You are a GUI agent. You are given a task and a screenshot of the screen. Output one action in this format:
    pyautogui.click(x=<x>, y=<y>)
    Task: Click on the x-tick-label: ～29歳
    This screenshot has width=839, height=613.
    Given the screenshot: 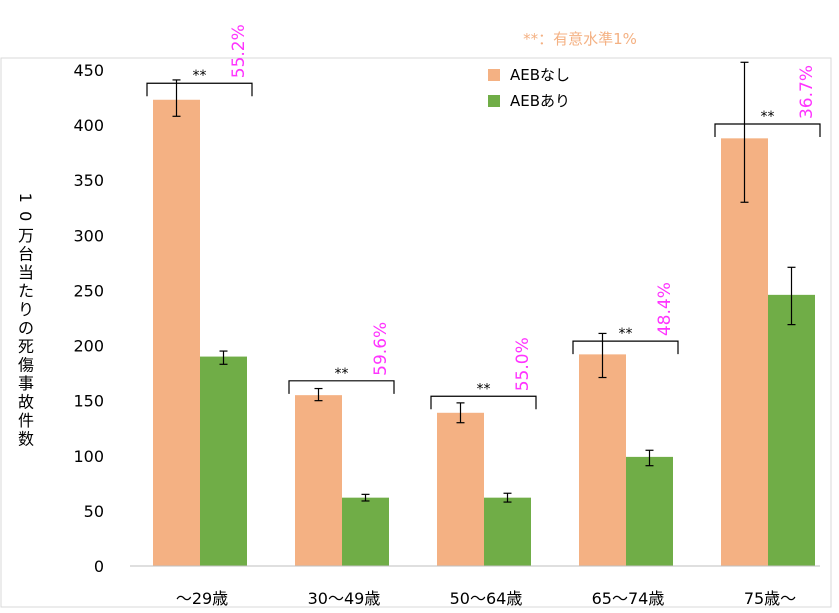 What is the action you would take?
    pyautogui.click(x=202, y=598)
    